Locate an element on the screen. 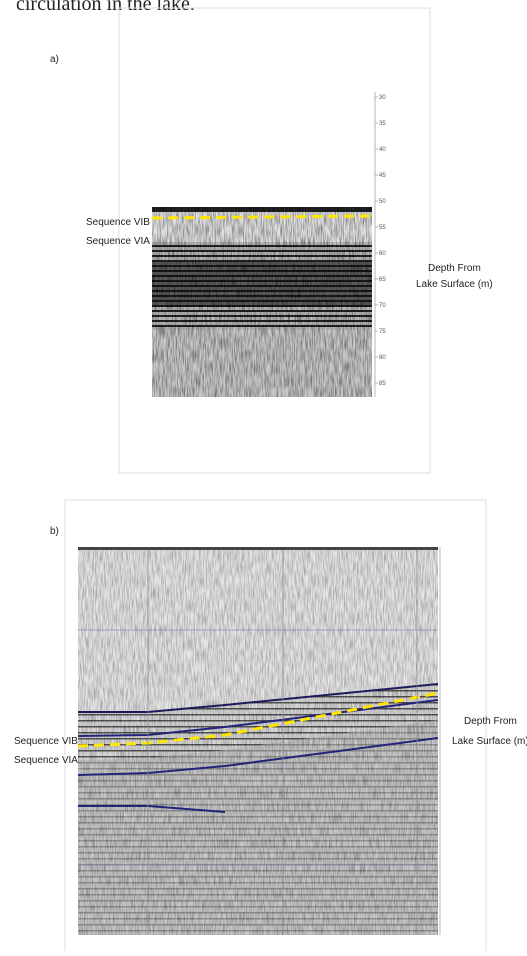 The height and width of the screenshot is (956, 527). seismic-image-a is located at coordinates (262, 302).